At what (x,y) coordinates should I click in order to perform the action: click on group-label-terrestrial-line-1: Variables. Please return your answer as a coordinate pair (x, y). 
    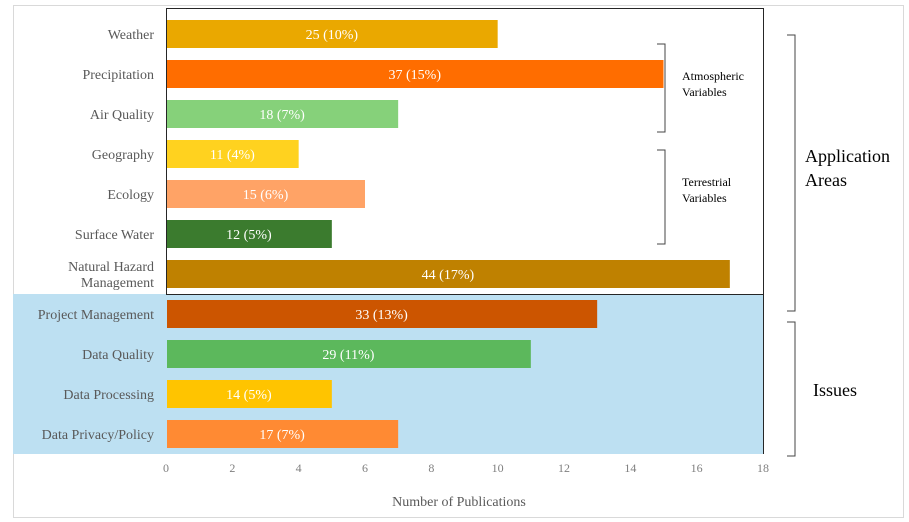
    Looking at the image, I should click on (704, 198).